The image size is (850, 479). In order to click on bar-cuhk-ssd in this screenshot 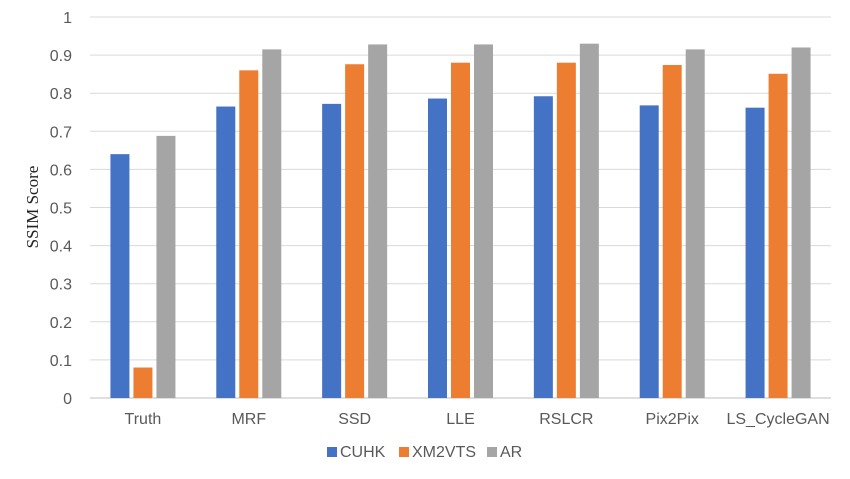, I will do `click(332, 251)`.